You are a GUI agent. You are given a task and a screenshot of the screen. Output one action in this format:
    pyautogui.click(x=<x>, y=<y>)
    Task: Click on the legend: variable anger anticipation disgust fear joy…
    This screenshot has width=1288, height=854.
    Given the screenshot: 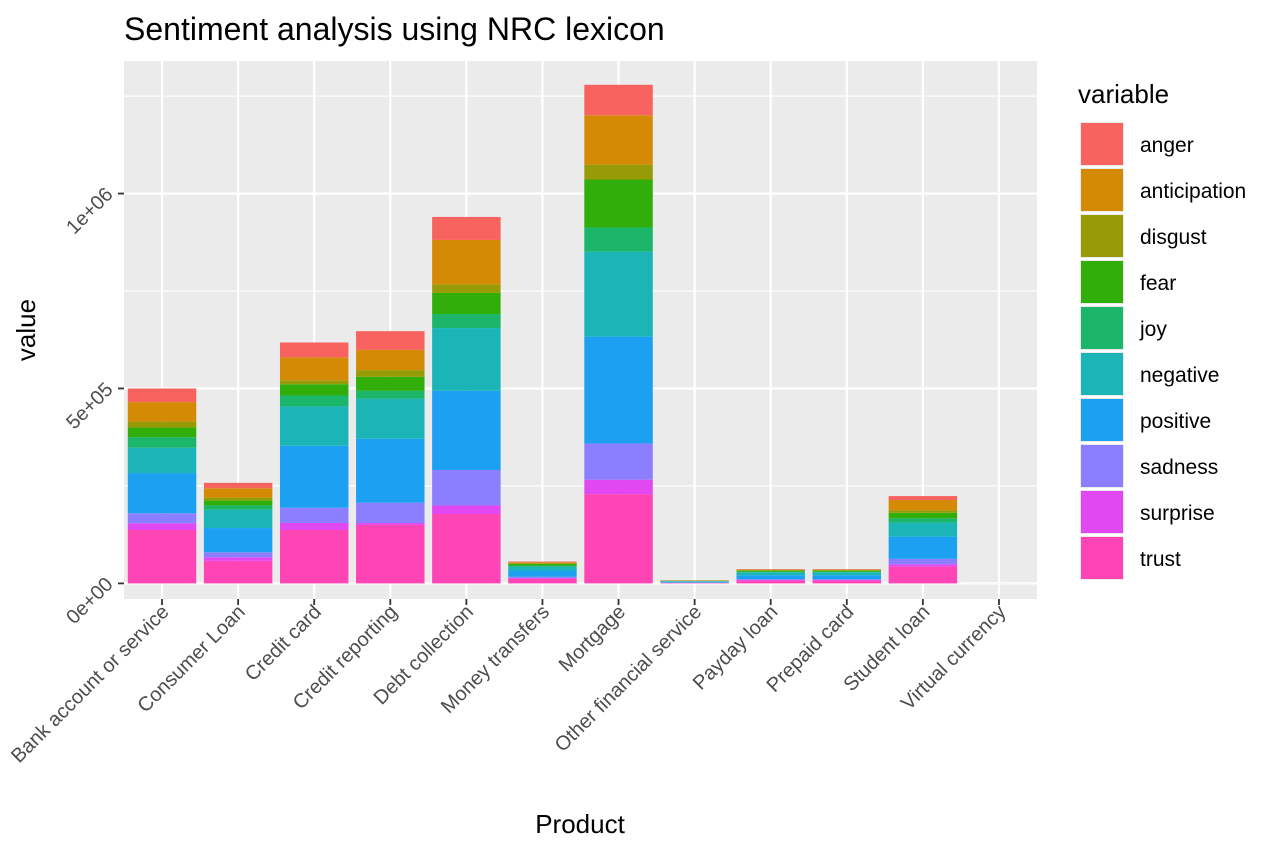 What is the action you would take?
    pyautogui.click(x=1162, y=329)
    